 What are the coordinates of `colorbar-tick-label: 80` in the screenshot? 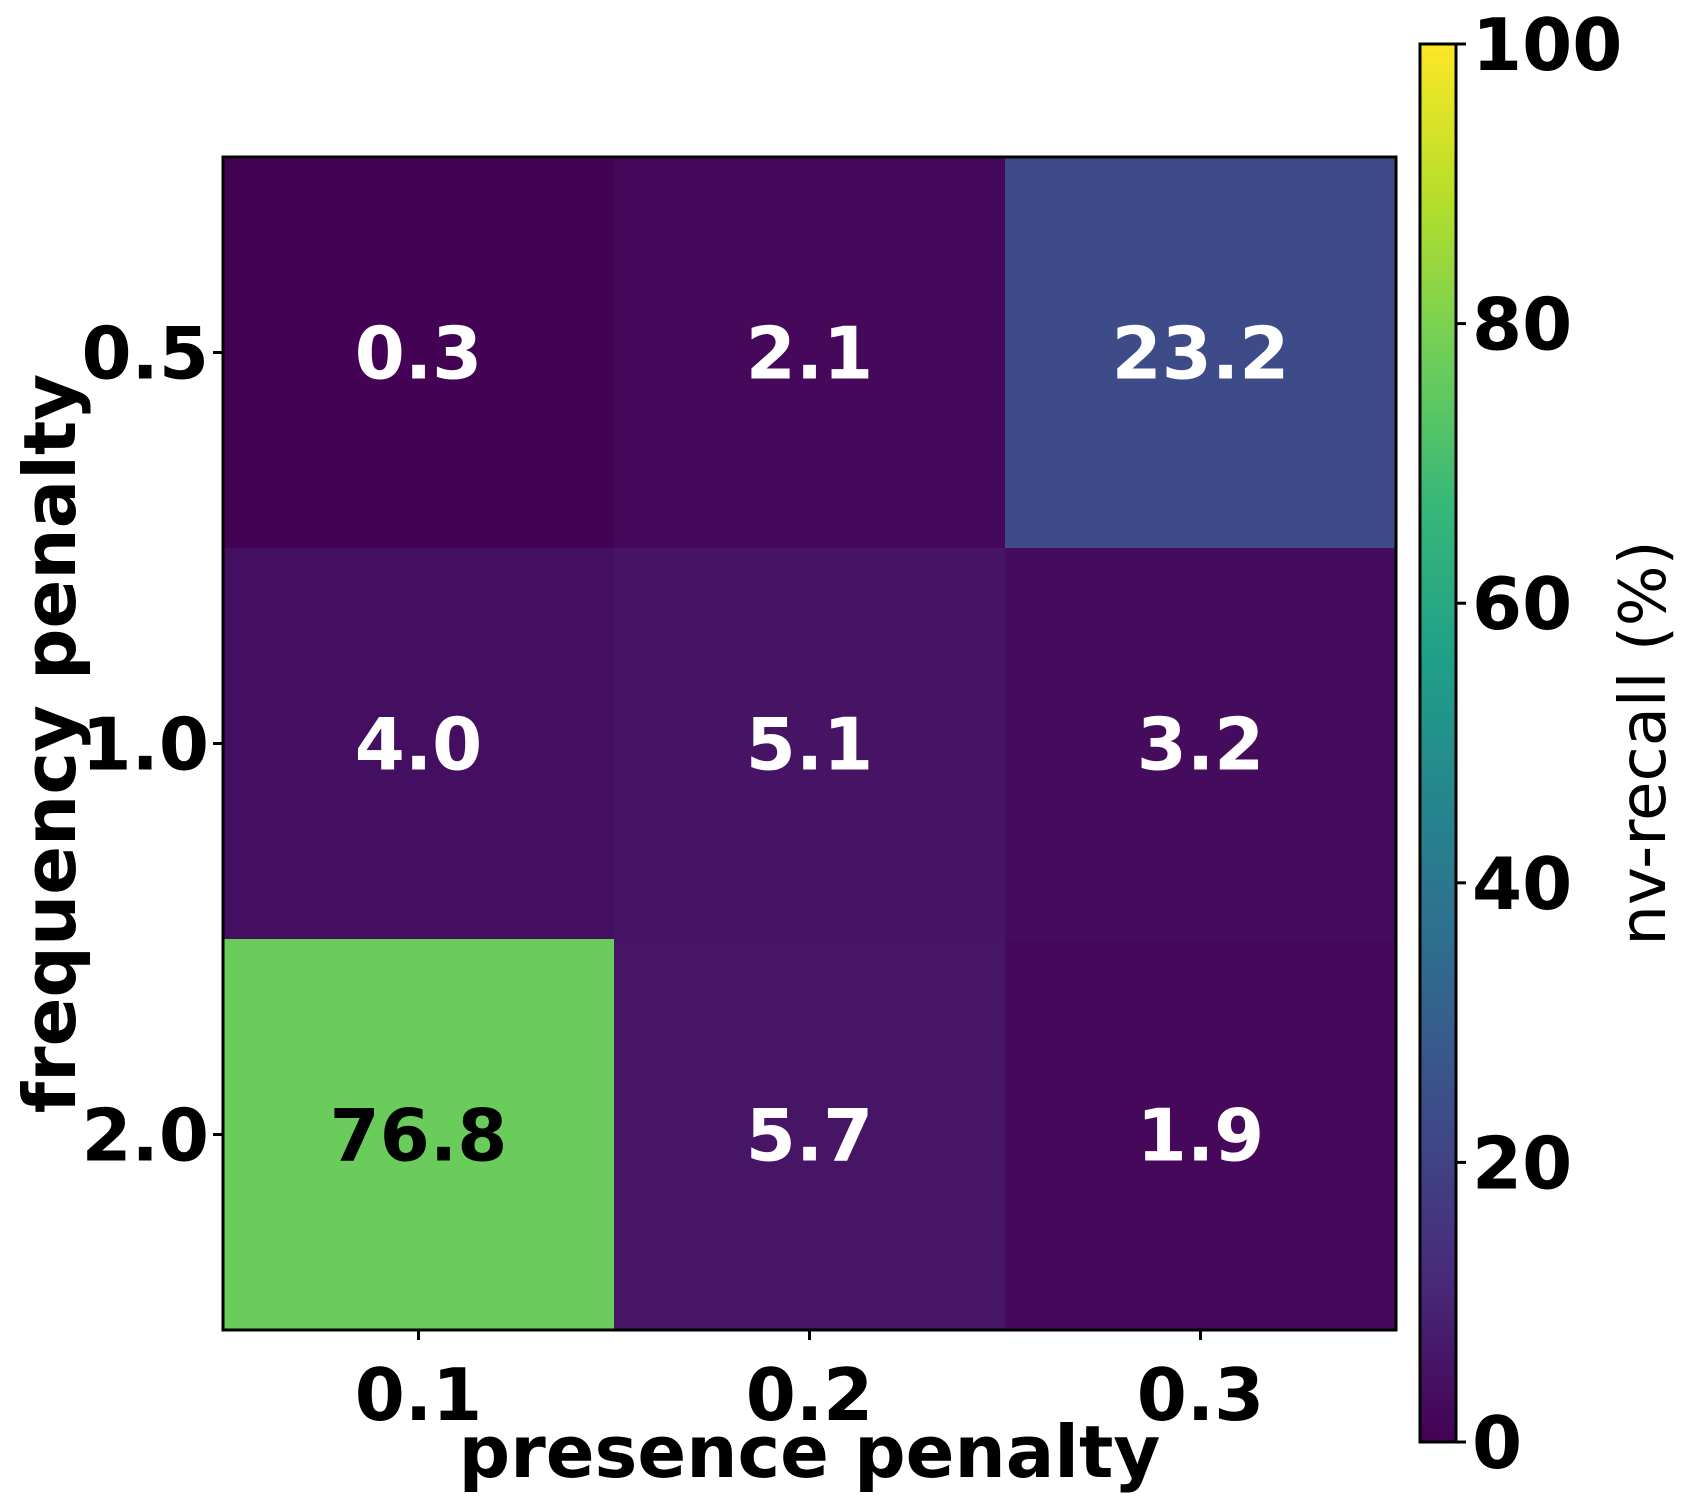 It's located at (1522, 325).